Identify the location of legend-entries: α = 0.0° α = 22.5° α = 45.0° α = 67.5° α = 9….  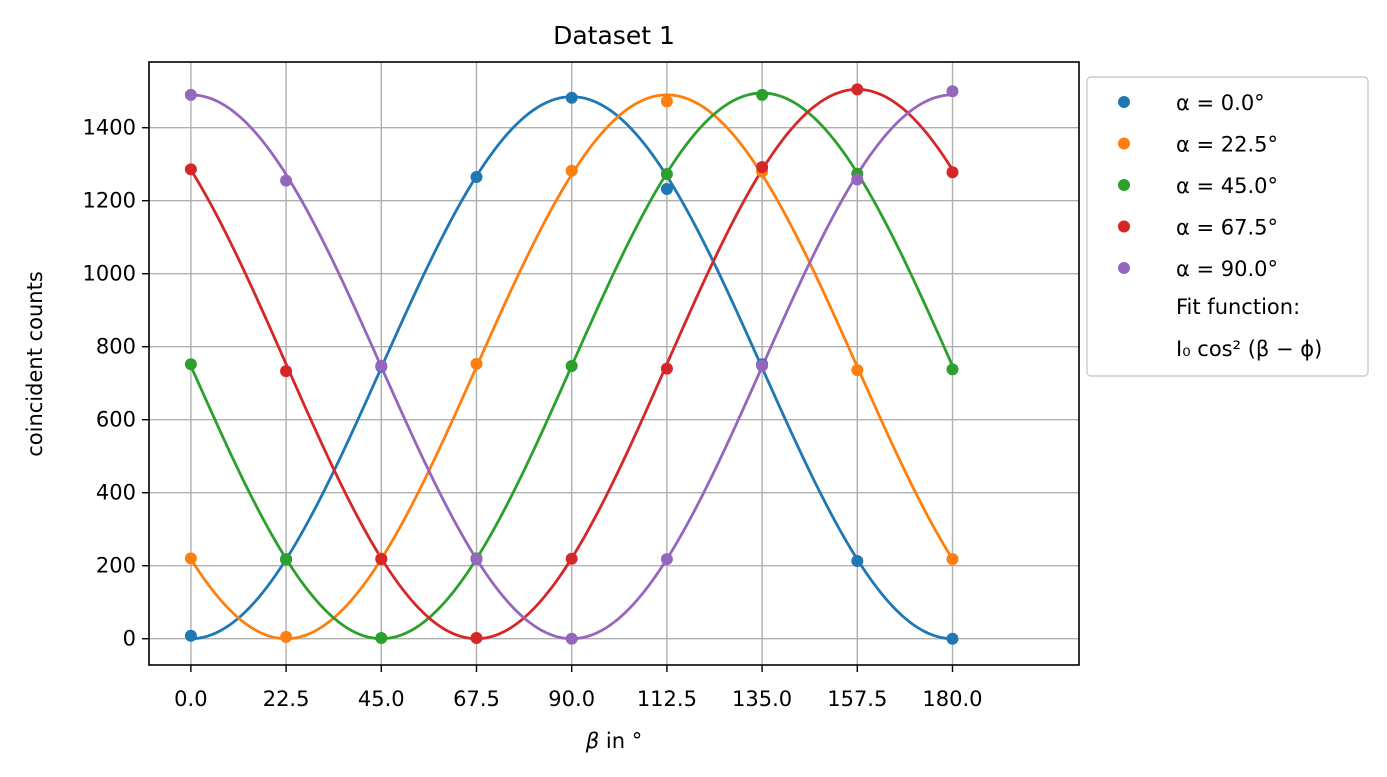
(1198, 186).